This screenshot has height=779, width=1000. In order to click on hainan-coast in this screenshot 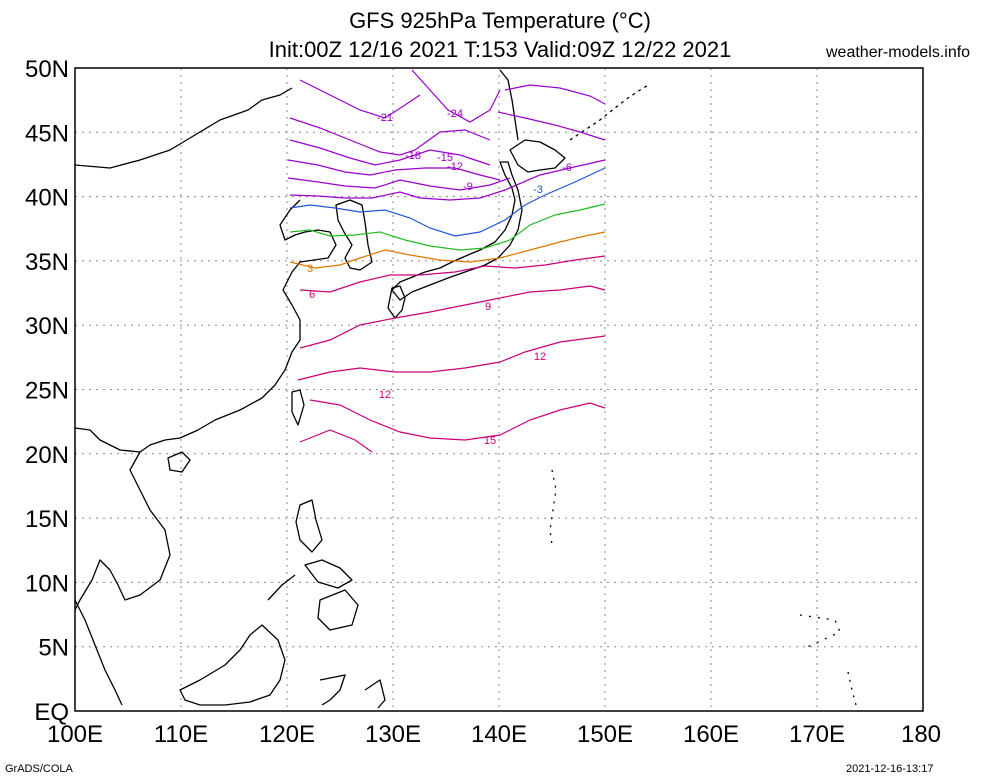, I will do `click(179, 462)`.